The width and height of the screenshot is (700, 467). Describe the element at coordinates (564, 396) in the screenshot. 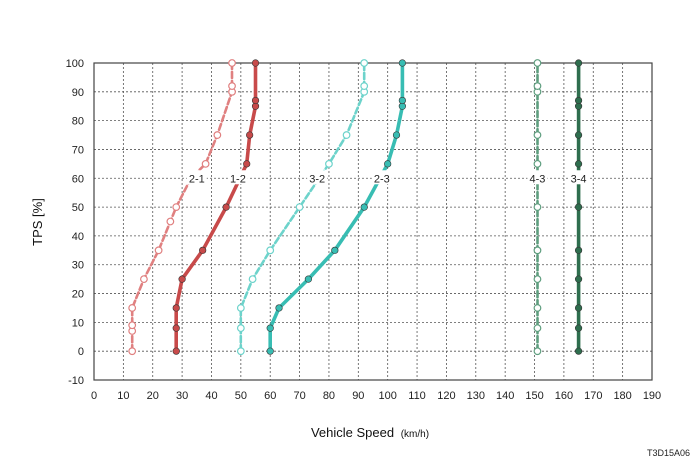

I see `x-tick-label: 160` at that location.